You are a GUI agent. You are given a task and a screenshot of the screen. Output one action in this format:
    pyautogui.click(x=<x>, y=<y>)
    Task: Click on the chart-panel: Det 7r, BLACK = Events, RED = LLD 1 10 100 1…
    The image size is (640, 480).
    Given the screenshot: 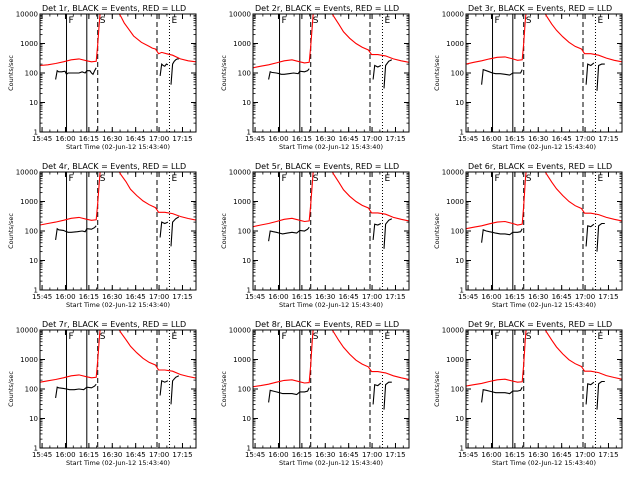 What is the action you would take?
    pyautogui.click(x=102, y=393)
    